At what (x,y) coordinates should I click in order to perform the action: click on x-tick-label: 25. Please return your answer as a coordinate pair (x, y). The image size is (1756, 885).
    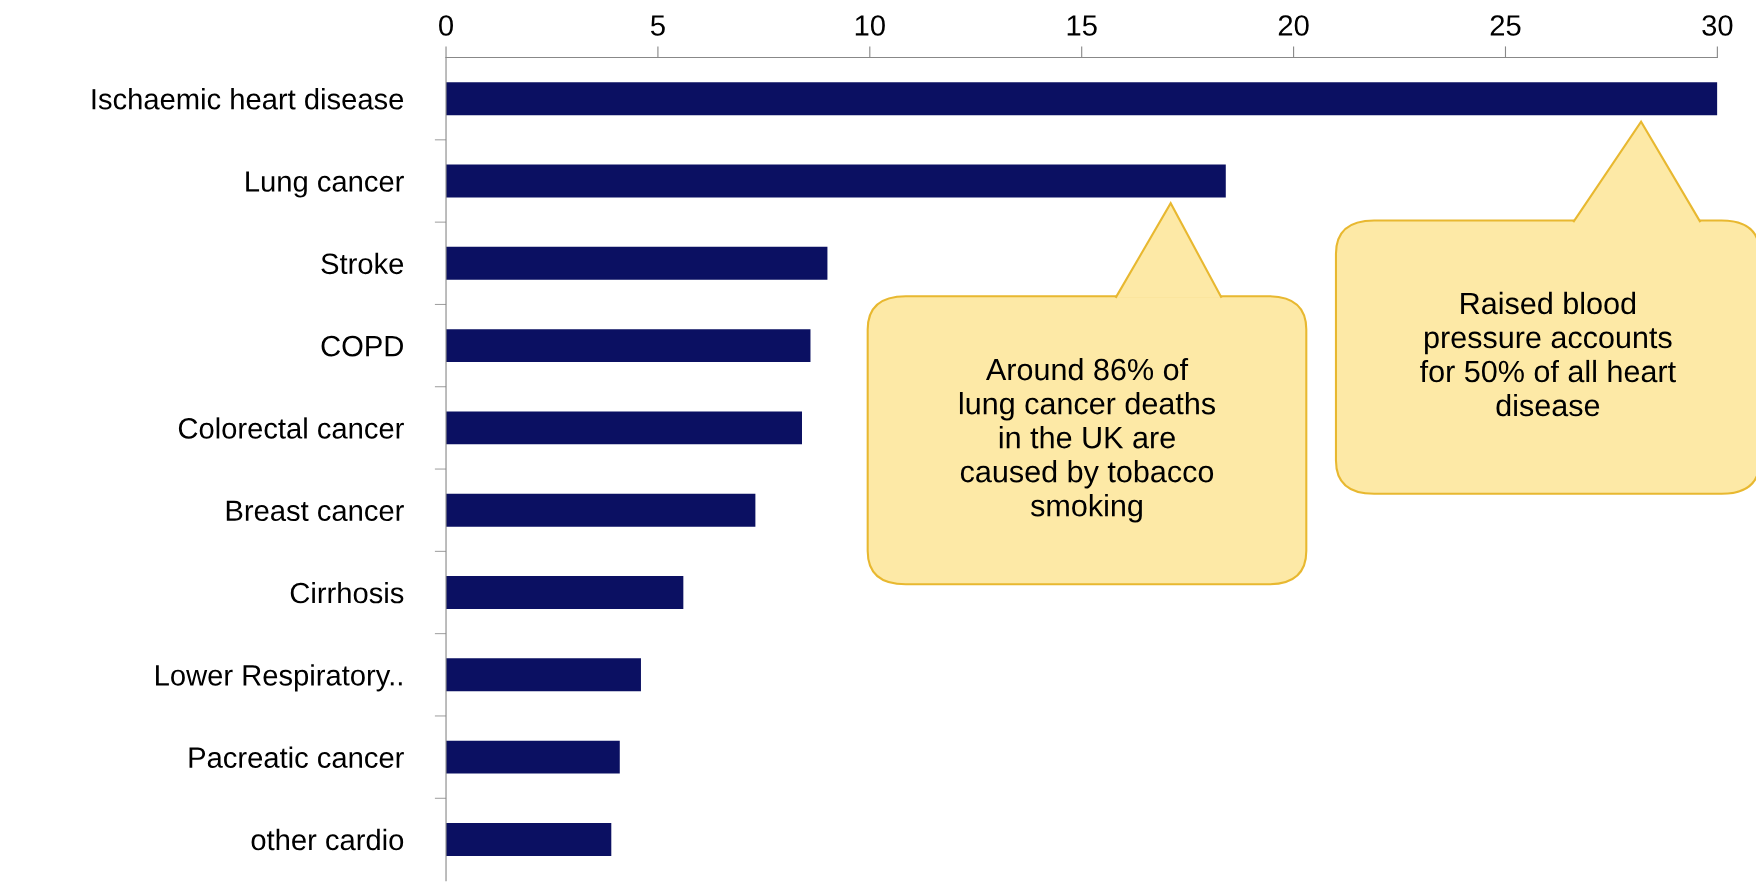
    Looking at the image, I should click on (1505, 25).